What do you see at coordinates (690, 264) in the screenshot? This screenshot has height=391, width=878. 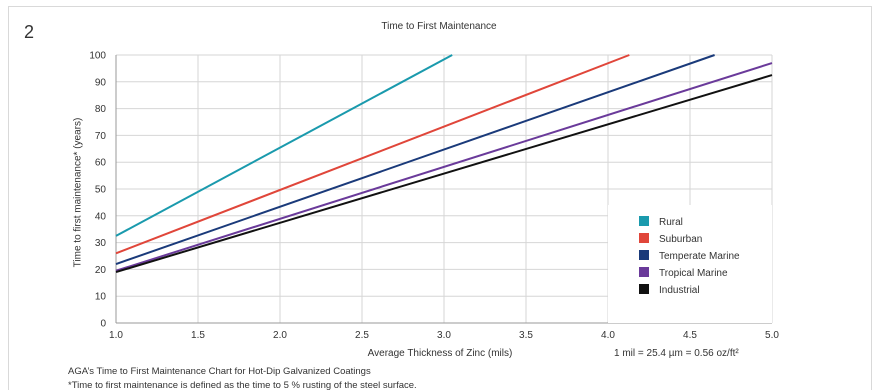 I see `legend-box` at bounding box center [690, 264].